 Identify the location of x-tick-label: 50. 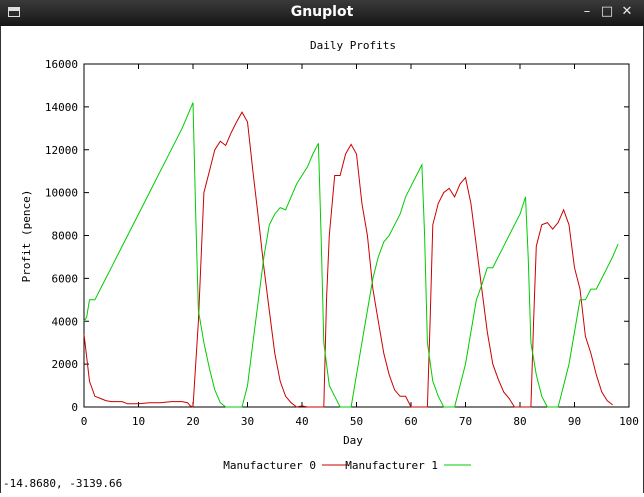
(356, 421).